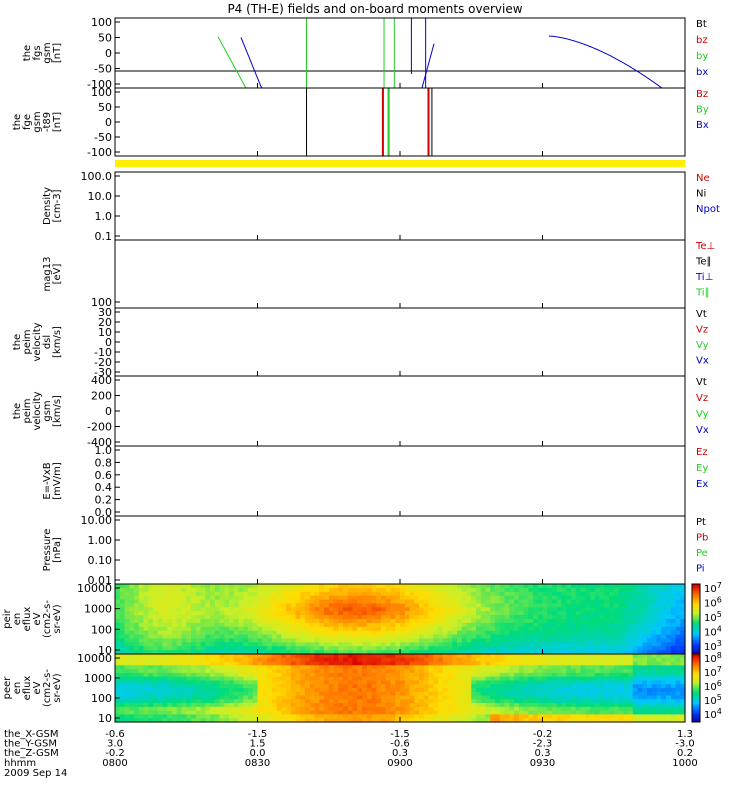  I want to click on peir-ytick-3: 10, so click(105, 650).